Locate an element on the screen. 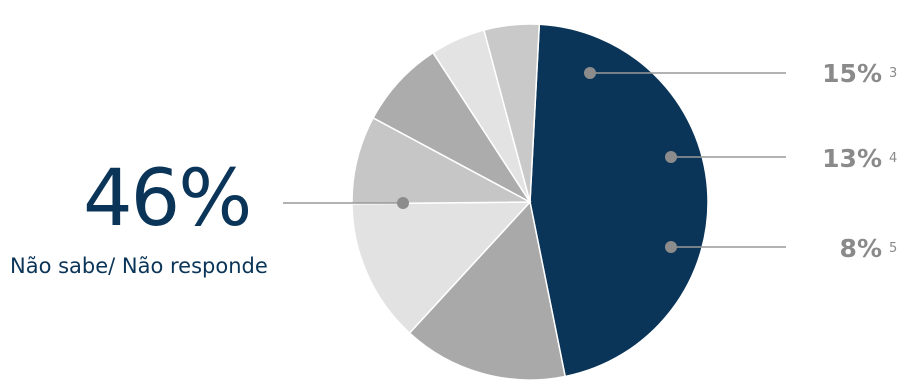 This screenshot has width=904, height=385. side-index-3: 5 is located at coordinates (893, 248).